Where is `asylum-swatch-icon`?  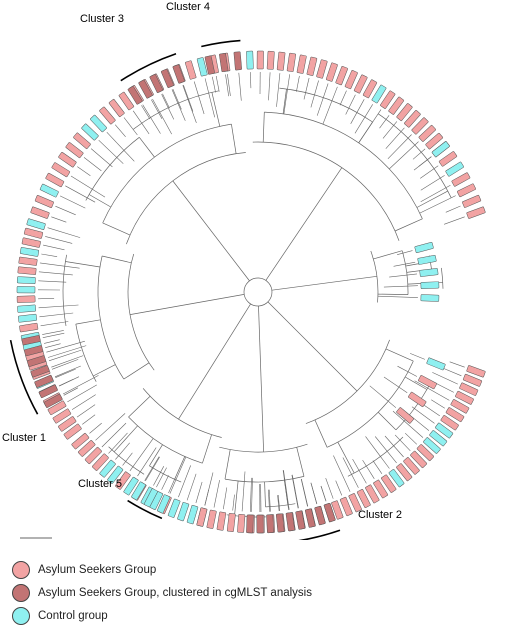
asylum-swatch-icon is located at coordinates (21, 570).